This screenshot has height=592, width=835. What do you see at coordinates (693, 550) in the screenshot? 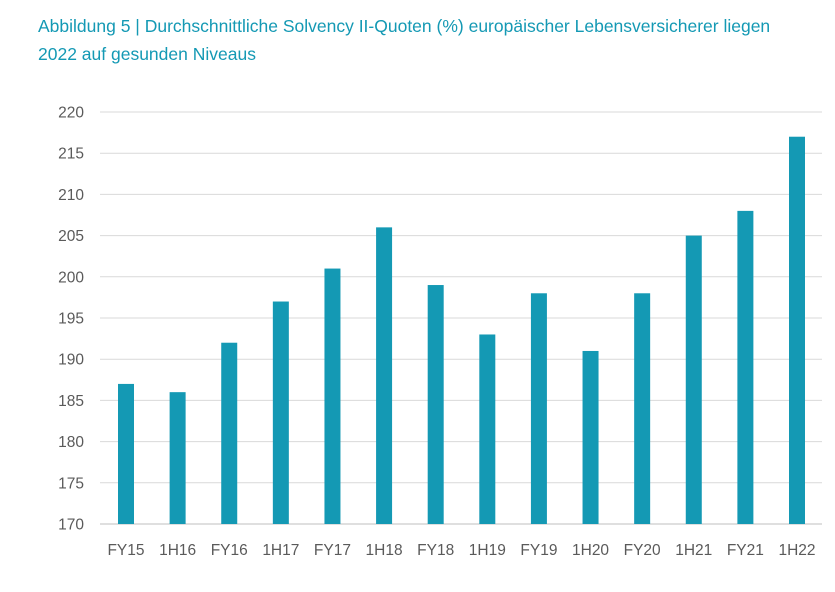
I see `x-tick-label: 1H21` at bounding box center [693, 550].